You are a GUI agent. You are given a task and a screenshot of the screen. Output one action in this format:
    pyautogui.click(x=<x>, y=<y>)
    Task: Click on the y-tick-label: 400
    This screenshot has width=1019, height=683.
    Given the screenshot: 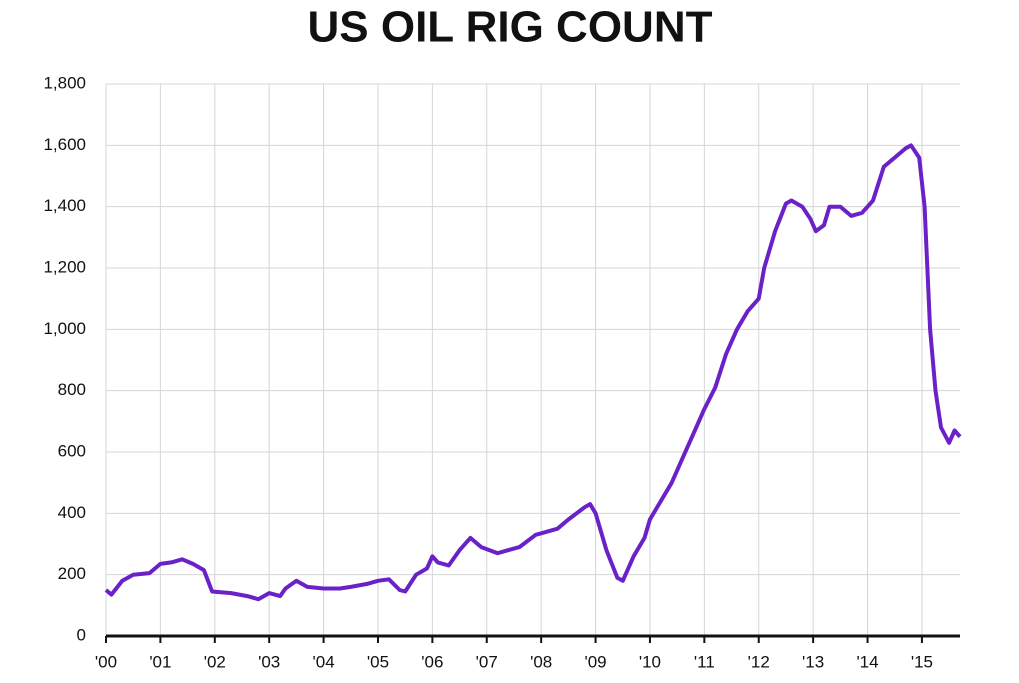 What is the action you would take?
    pyautogui.click(x=72, y=512)
    